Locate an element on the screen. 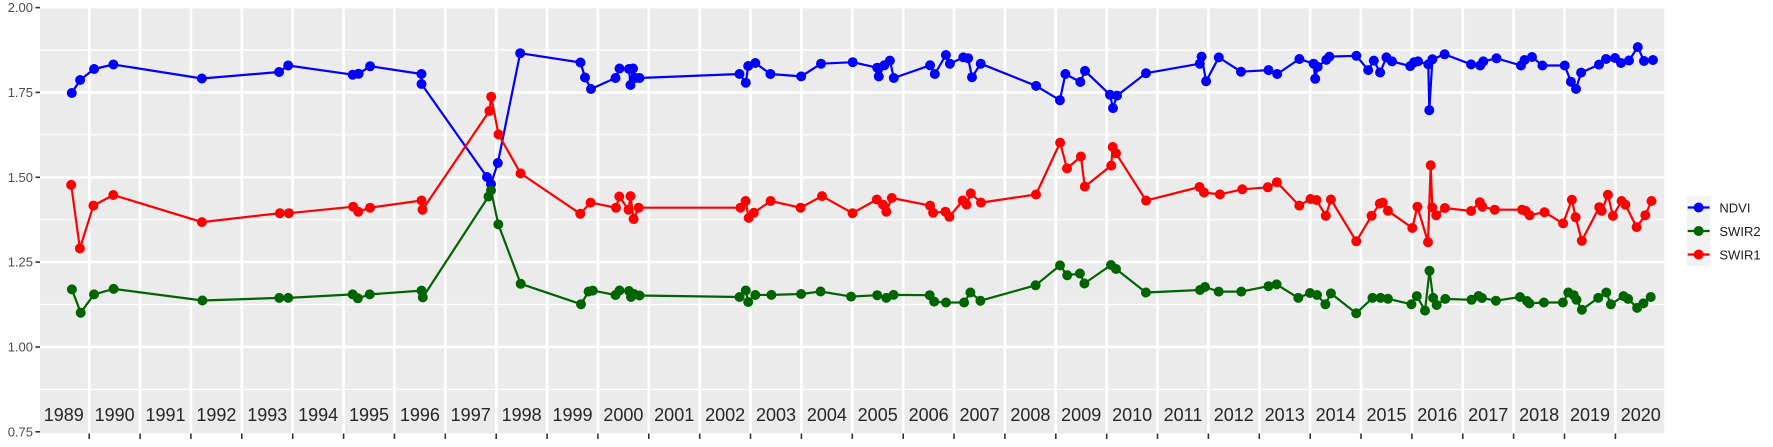  svg-text: 2016 is located at coordinates (1437, 415).